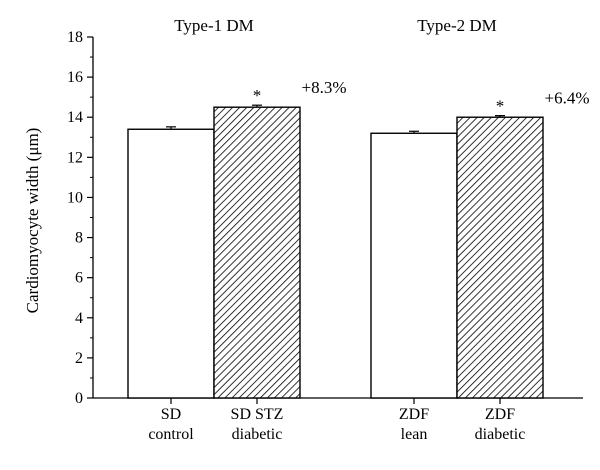  Describe the element at coordinates (79, 238) in the screenshot. I see `y-tick-label: 8` at that location.